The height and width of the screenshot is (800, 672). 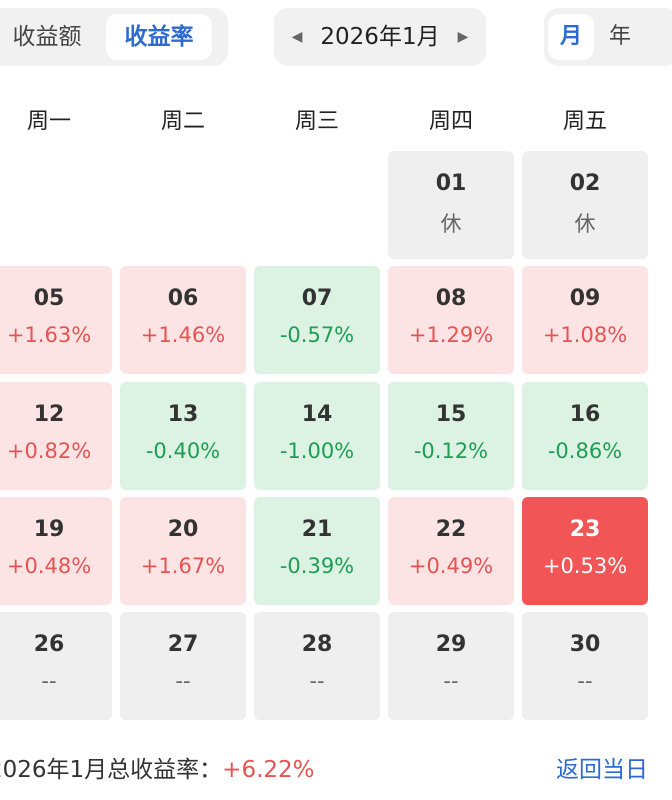 I want to click on day-date: 06, so click(x=183, y=298).